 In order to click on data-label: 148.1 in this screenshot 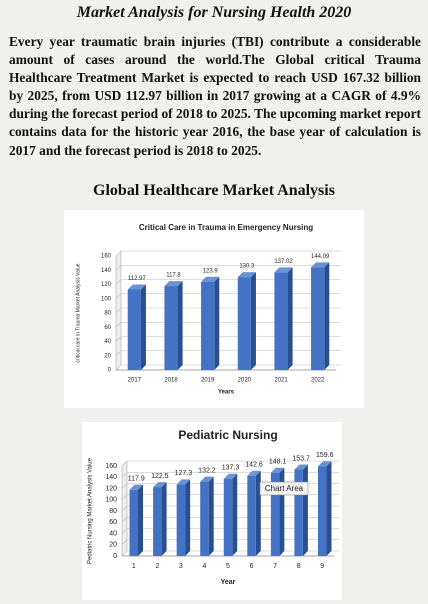, I will do `click(278, 462)`.